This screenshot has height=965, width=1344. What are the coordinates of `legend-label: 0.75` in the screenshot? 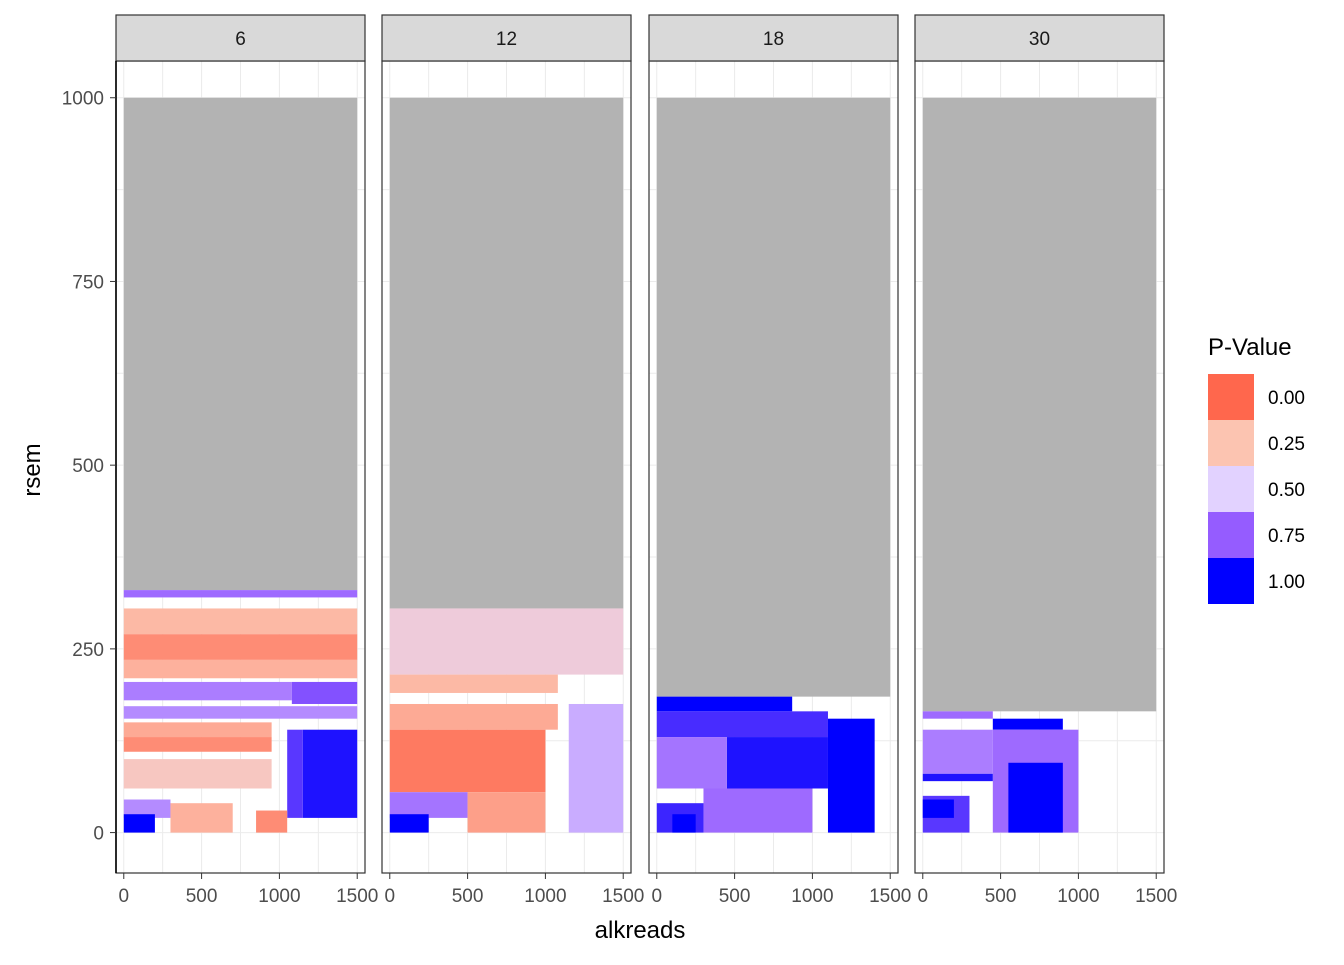 It's located at (1286, 536).